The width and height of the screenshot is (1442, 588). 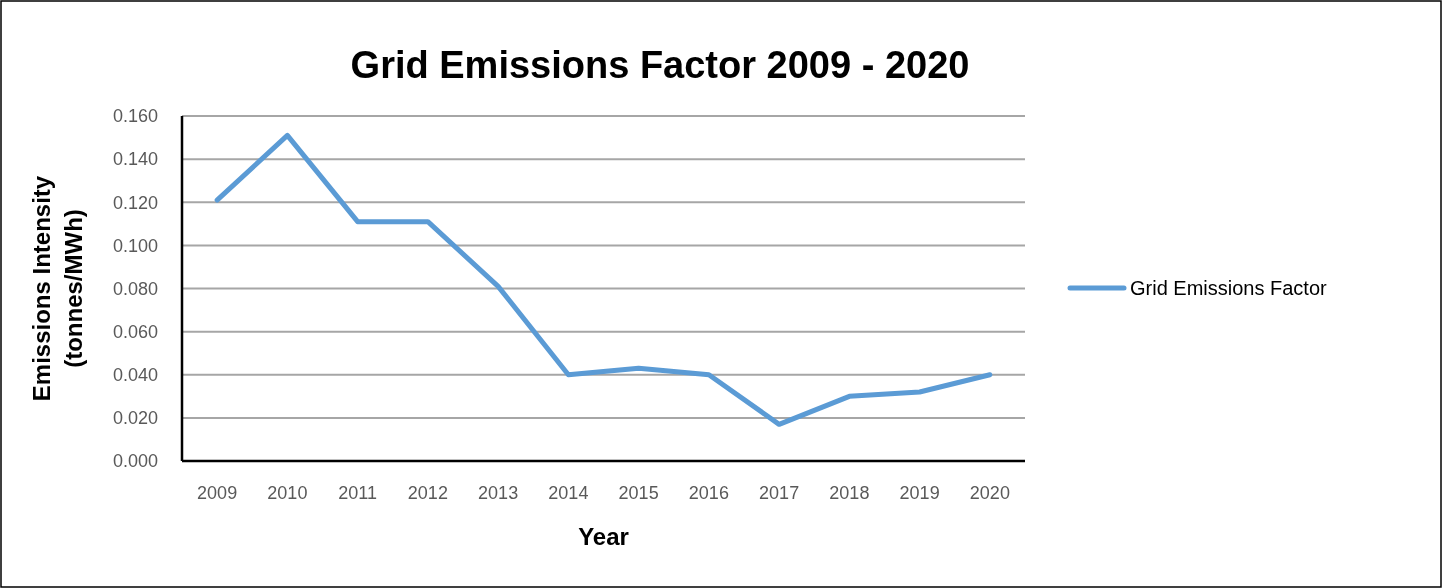 I want to click on y-axis-title: Emissions Intensity (tonnes/MWh), so click(x=57, y=288).